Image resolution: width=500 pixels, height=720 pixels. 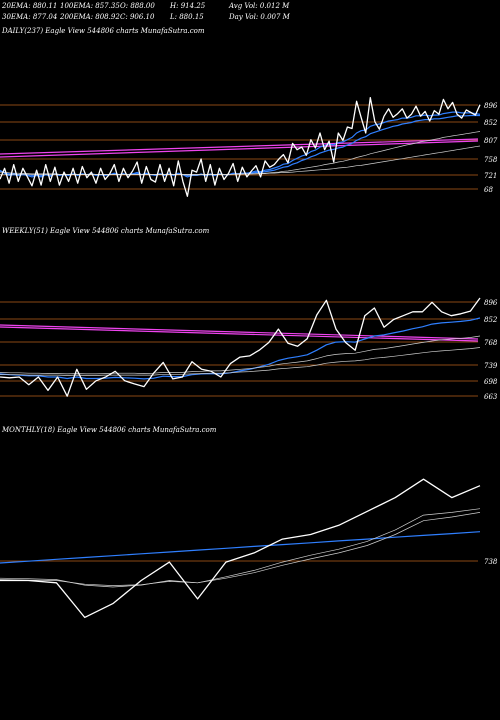 What do you see at coordinates (30, 6) in the screenshot?
I see `ema20-value: 20EMA: 880.11` at bounding box center [30, 6].